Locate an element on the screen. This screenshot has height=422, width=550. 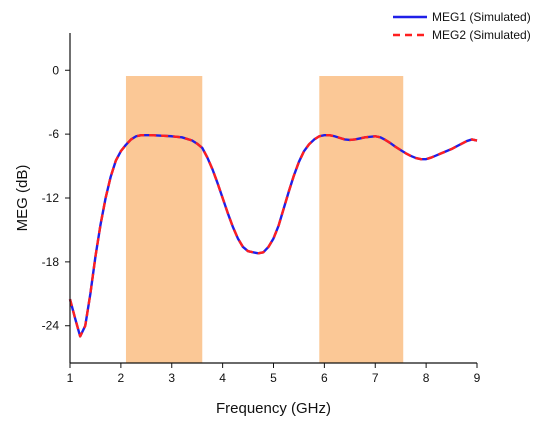
x-tick-label: 5 is located at coordinates (273, 378).